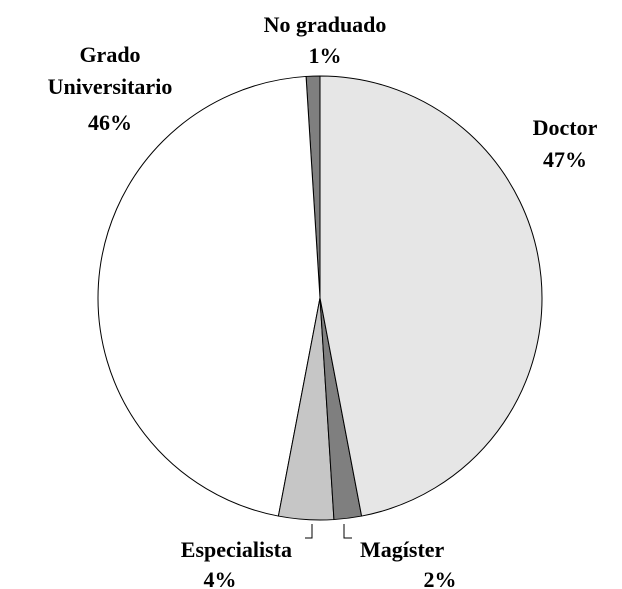 The height and width of the screenshot is (589, 622). Describe the element at coordinates (236, 549) in the screenshot. I see `slice-label: Especialista` at that location.